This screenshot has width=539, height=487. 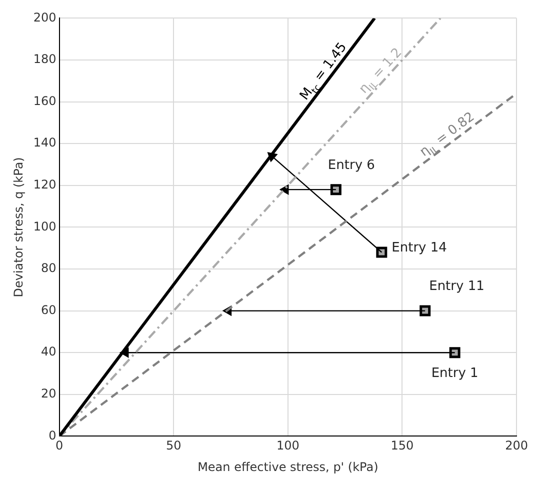 I want to click on annotation: Entry 1, so click(x=454, y=373).